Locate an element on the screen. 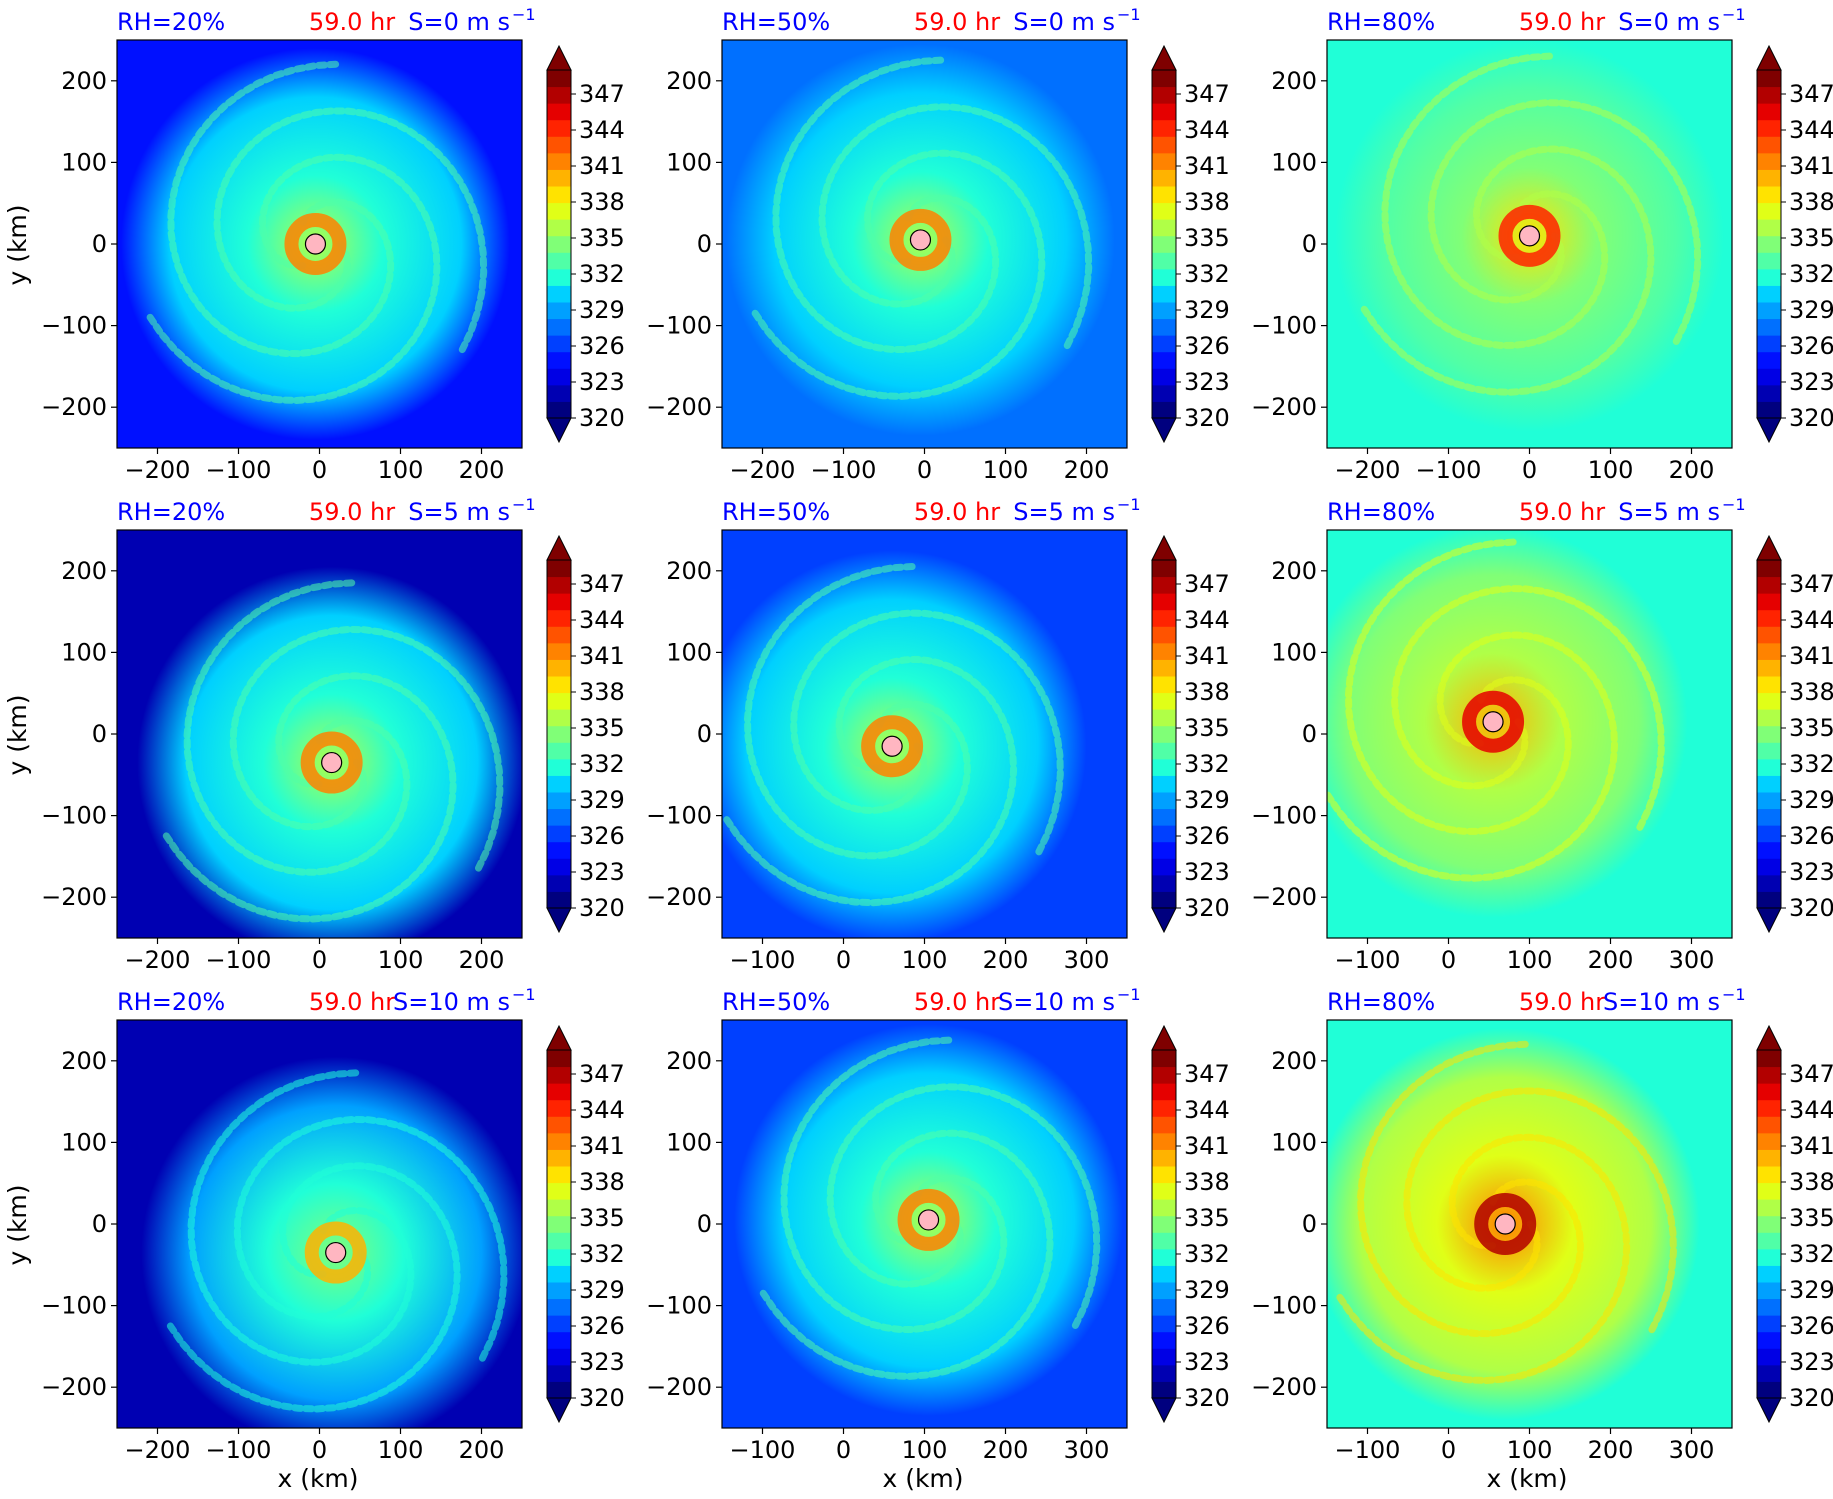 The image size is (1833, 1499). colorbar-tick-label: 326 is located at coordinates (602, 346).